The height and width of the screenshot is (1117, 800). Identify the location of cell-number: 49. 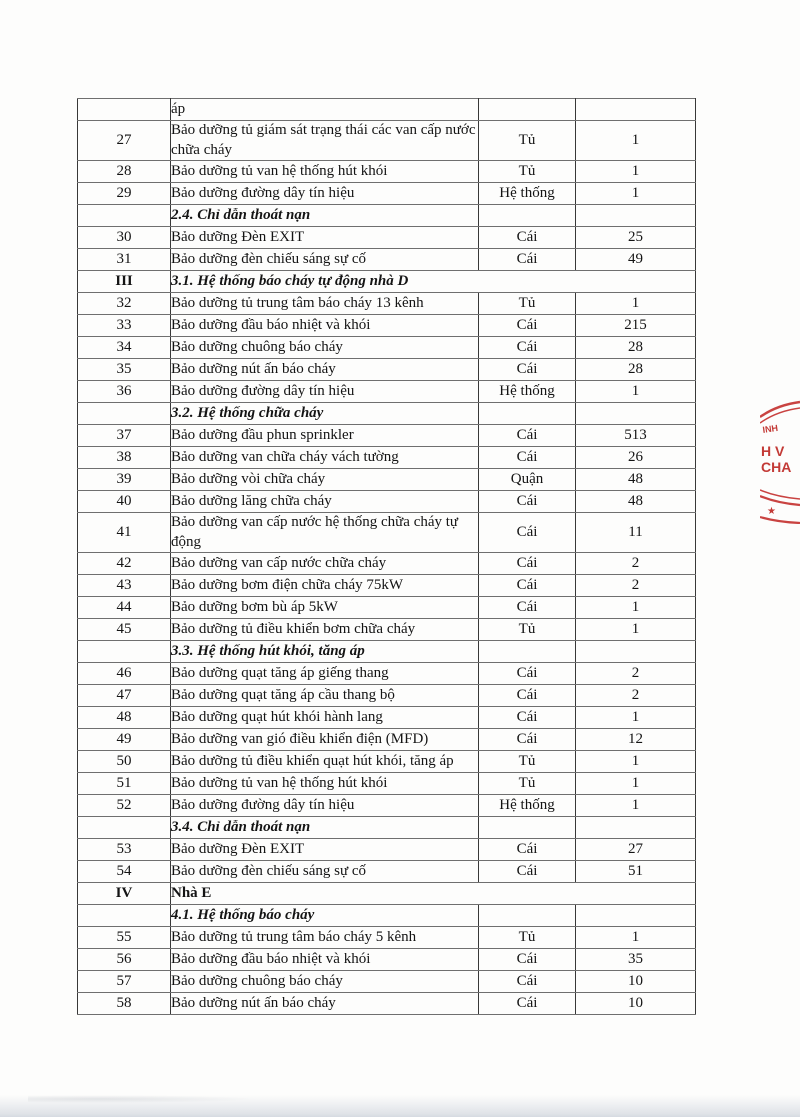
(124, 739).